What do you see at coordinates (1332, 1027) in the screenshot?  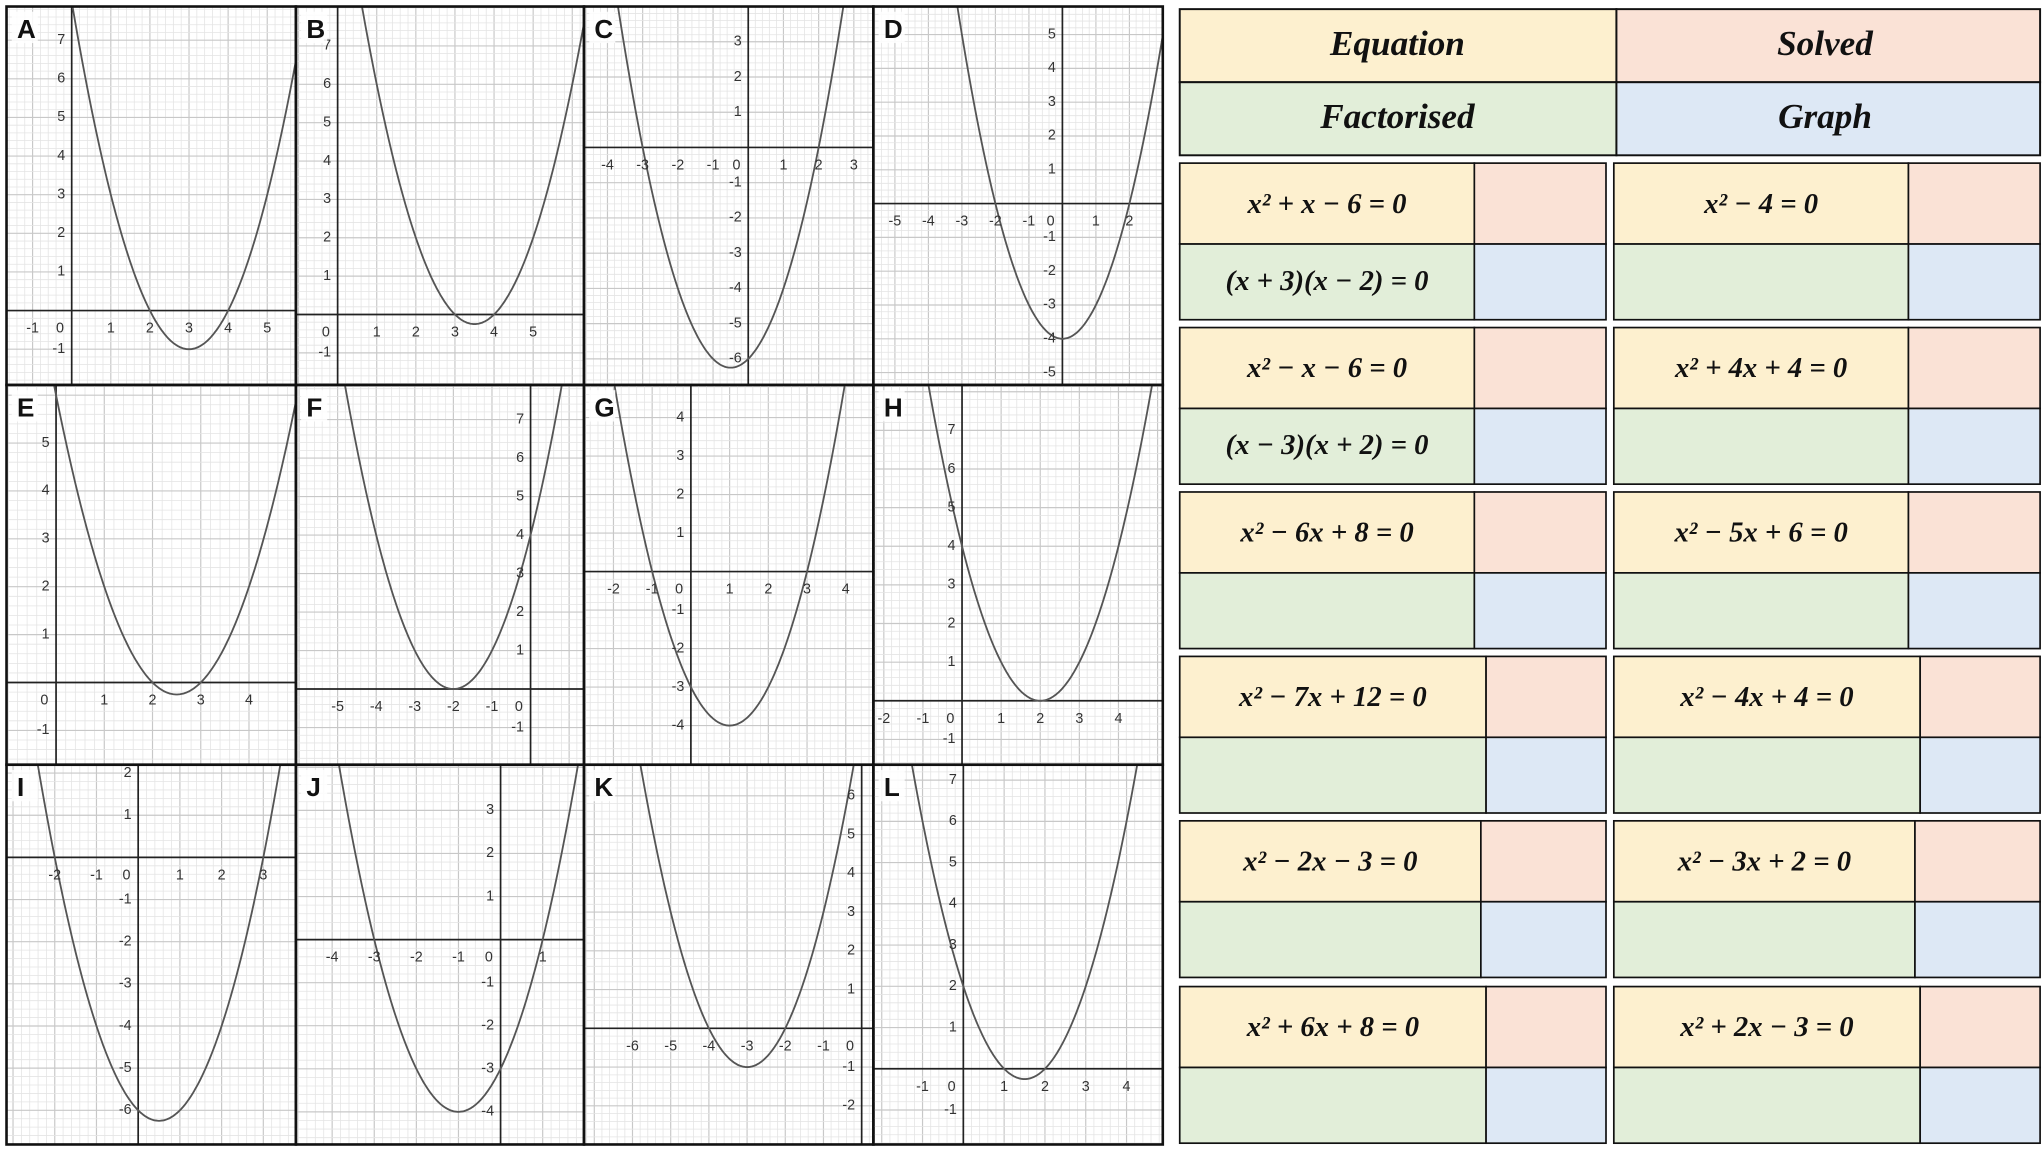 I see `equation: x² + 6x + 8 = 0` at bounding box center [1332, 1027].